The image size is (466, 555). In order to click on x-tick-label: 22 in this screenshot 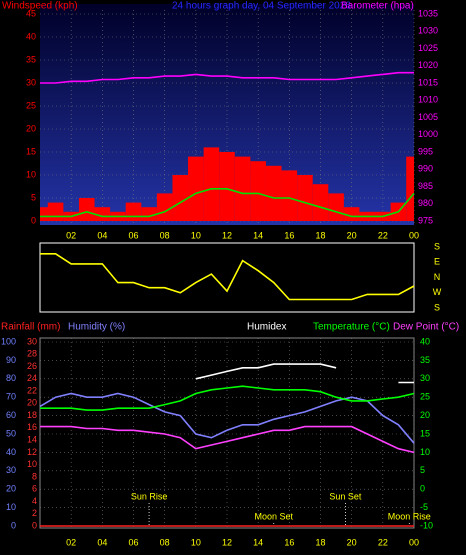, I will do `click(383, 235)`.